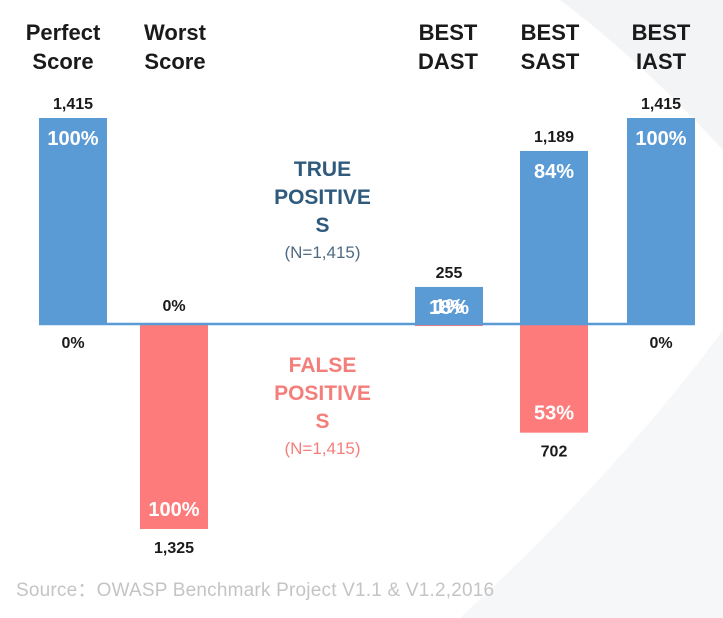  I want to click on fp-percent-label-worst-score: 100%, so click(173, 510).